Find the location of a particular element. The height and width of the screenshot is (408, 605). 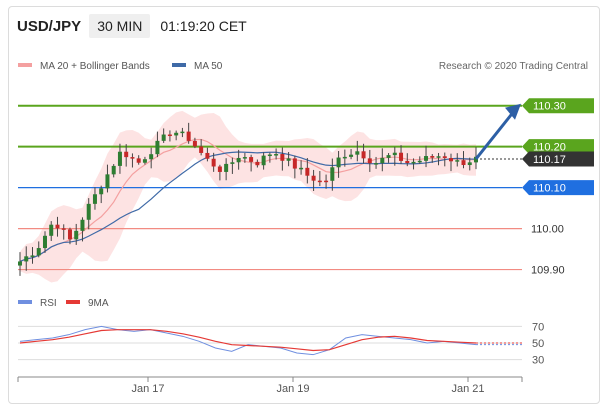

legend-ma50-swatch is located at coordinates (179, 65).